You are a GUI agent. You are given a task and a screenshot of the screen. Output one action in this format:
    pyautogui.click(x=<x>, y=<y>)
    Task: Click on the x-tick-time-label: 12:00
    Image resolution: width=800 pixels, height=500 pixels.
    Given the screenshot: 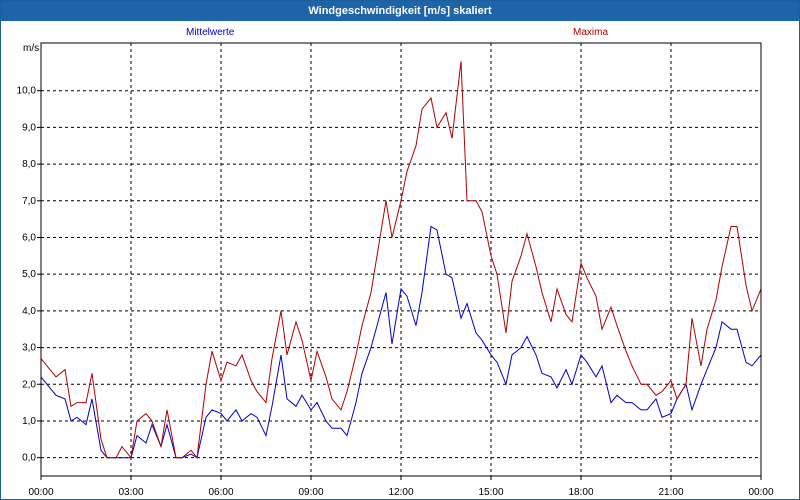 What is the action you would take?
    pyautogui.click(x=400, y=492)
    